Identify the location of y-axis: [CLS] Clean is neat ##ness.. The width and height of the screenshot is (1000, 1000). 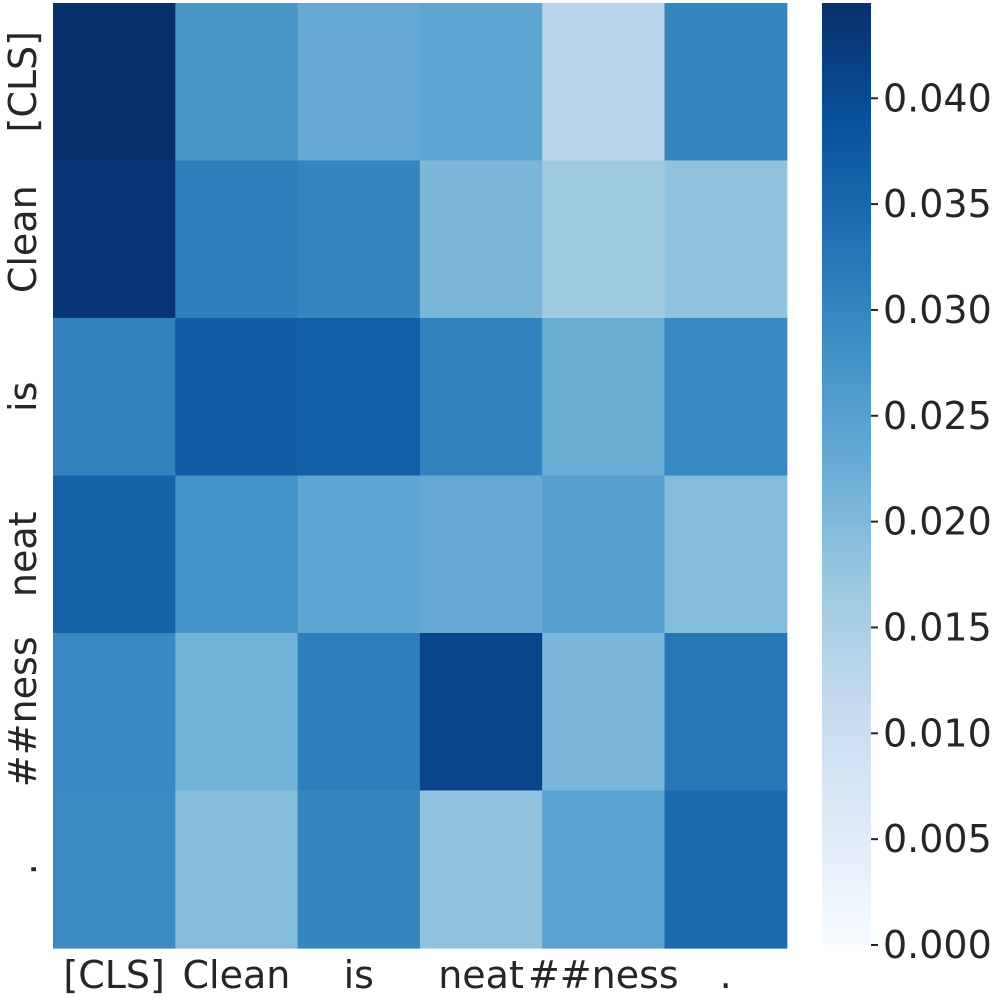
(23, 453).